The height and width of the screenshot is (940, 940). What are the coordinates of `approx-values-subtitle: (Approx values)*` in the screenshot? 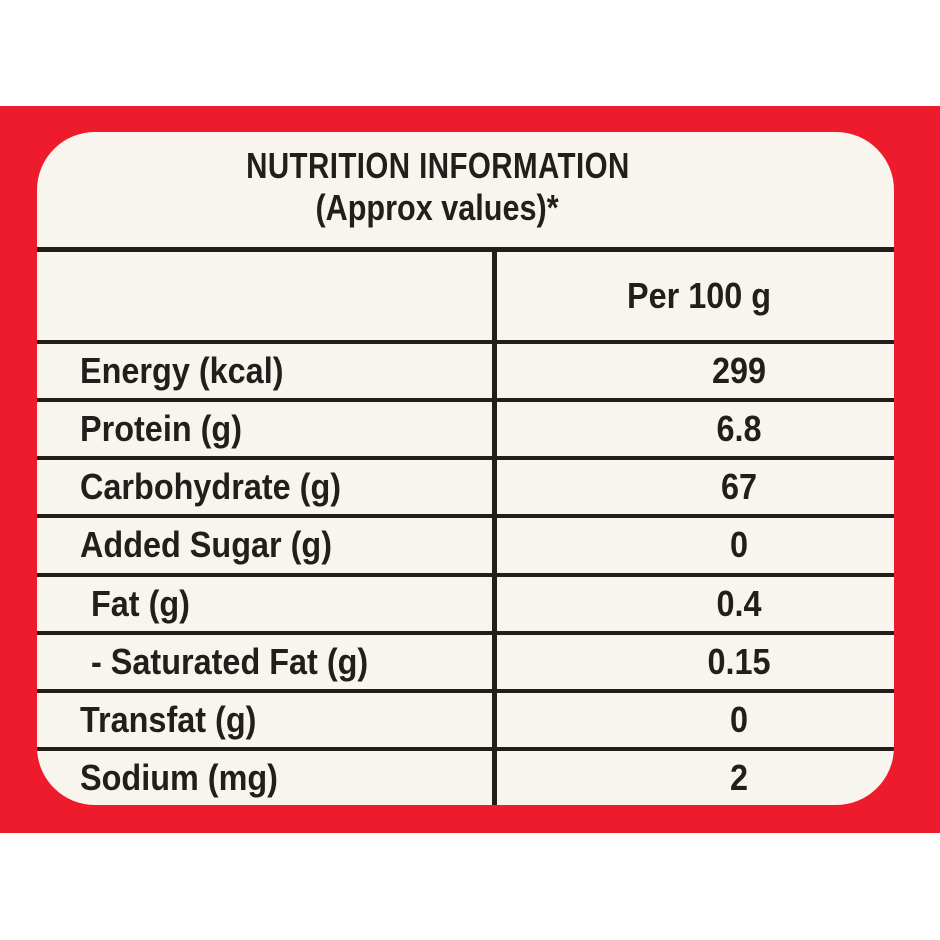 It's located at (437, 208).